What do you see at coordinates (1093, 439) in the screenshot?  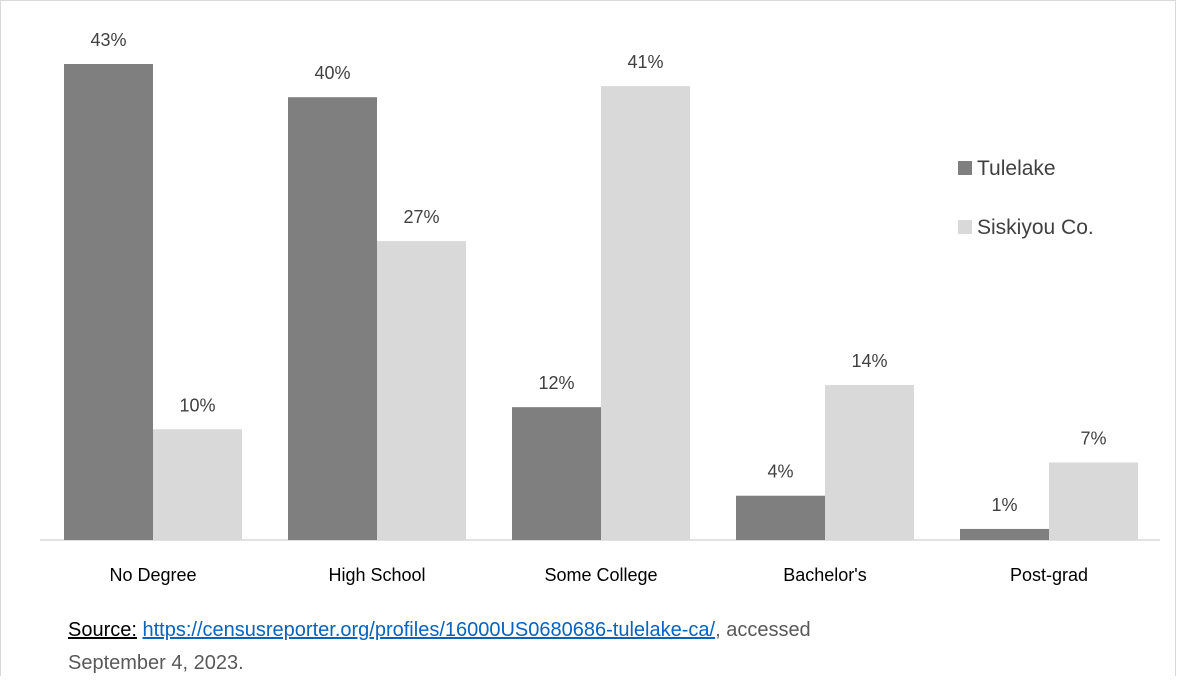 I see `data-label: 7%` at bounding box center [1093, 439].